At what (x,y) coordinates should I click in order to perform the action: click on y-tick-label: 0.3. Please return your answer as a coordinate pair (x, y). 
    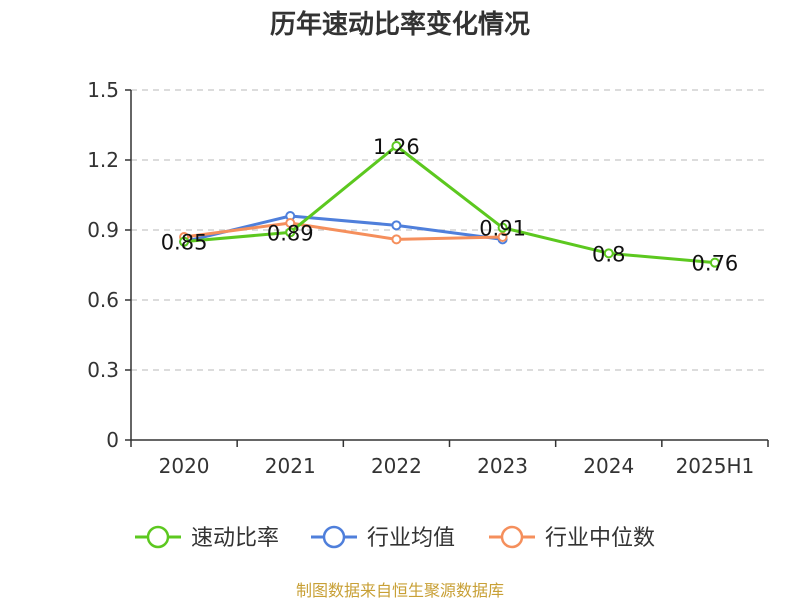
    Looking at the image, I should click on (103, 370).